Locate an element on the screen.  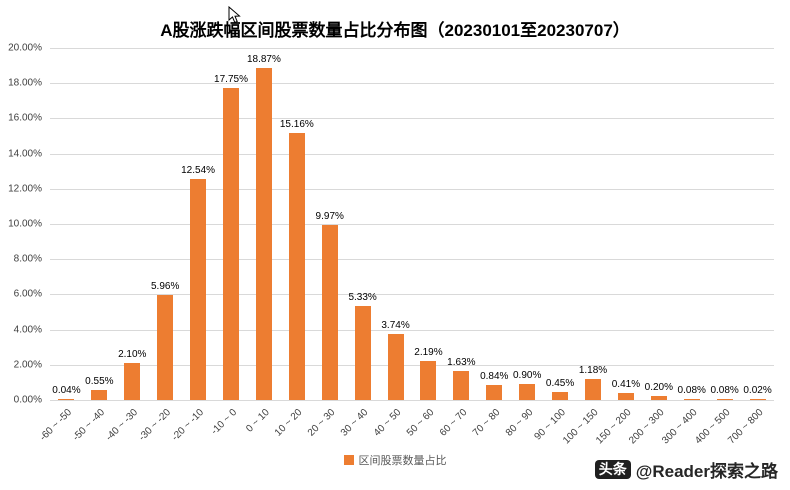
bar-value-label: 0.55% is located at coordinates (99, 381).